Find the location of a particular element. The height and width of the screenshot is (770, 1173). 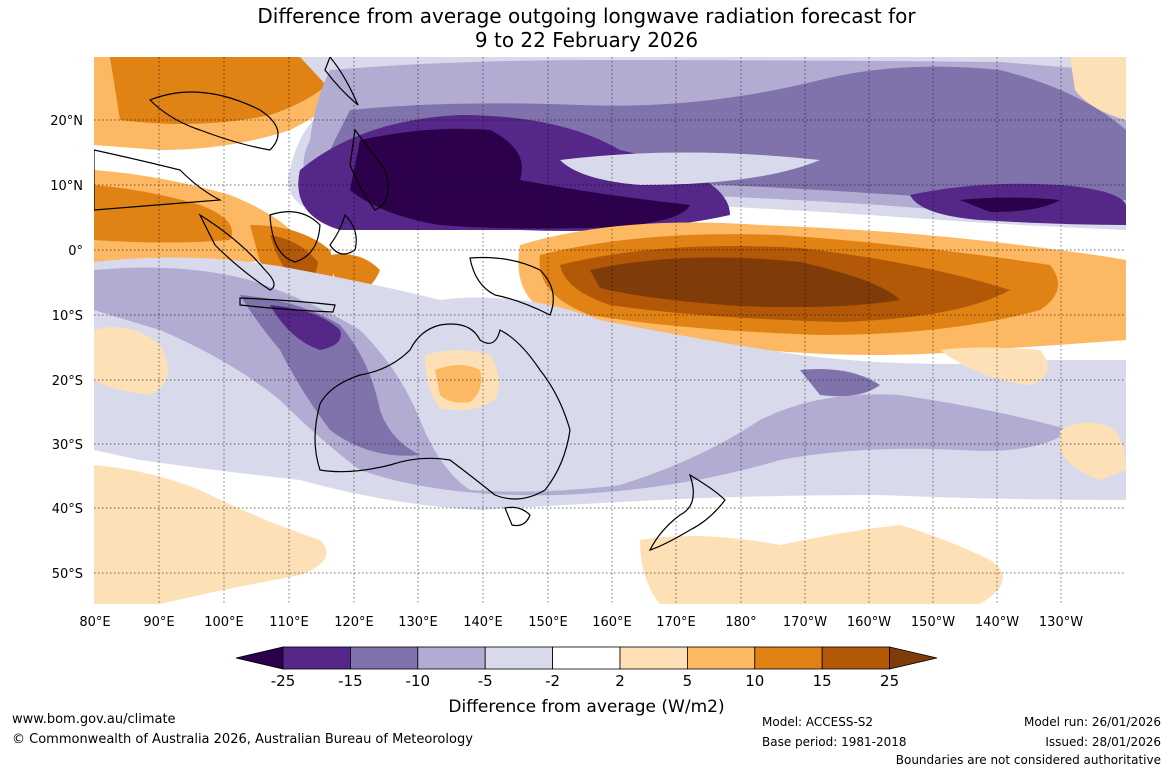

lat-label: 10°N is located at coordinates (66, 186).